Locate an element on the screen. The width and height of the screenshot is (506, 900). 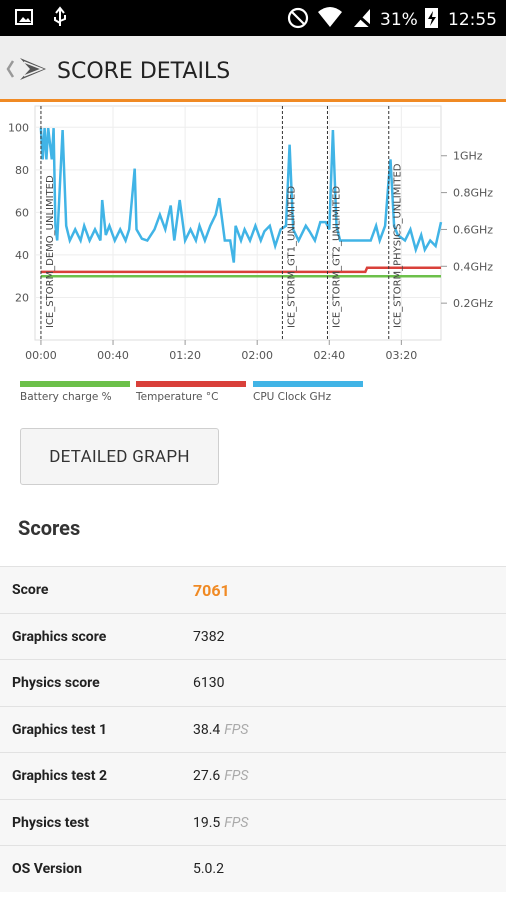
score-row: Graphics score 7382 is located at coordinates (253, 635).